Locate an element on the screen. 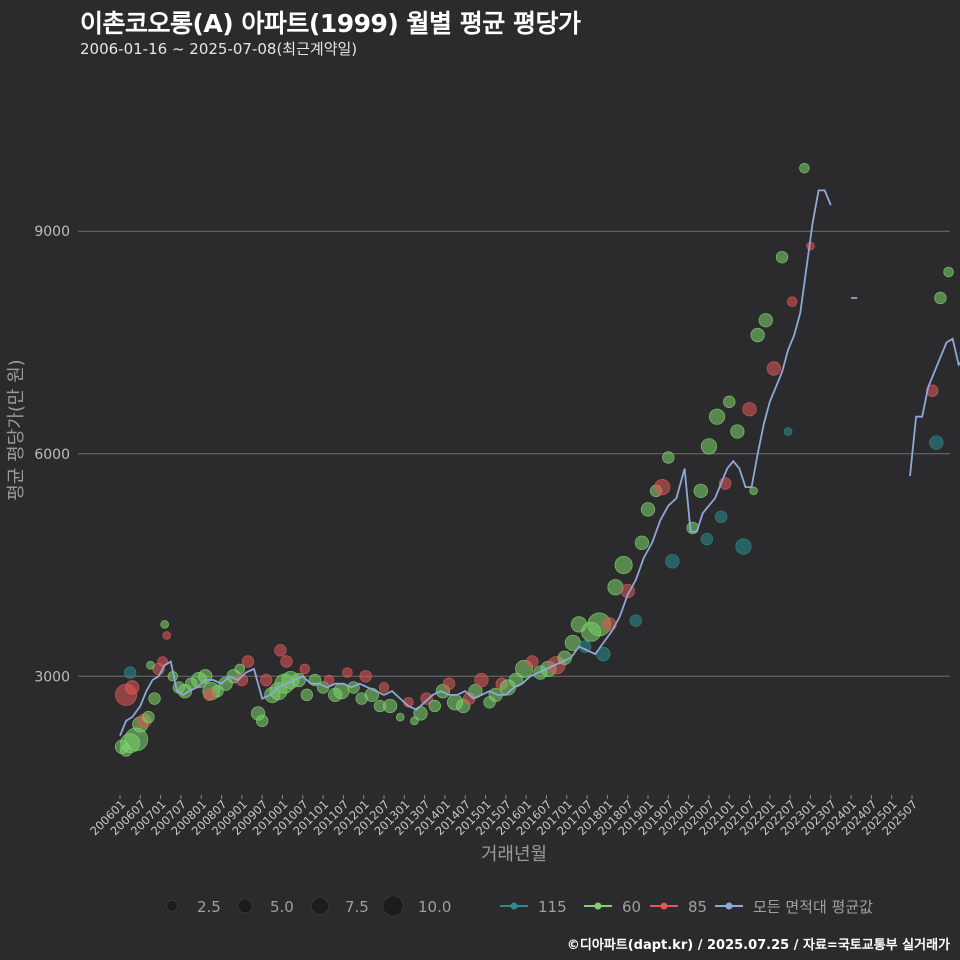 This screenshot has height=960, width=960. y-tick-label: 9000 is located at coordinates (52, 232).